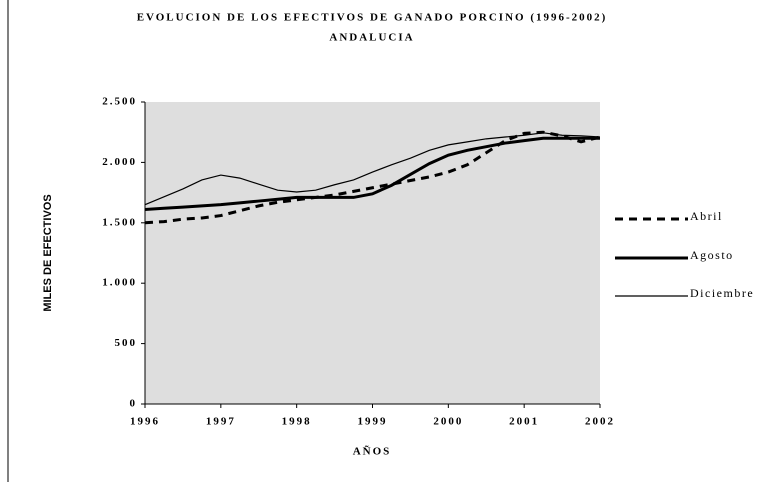 This screenshot has height=482, width=764. What do you see at coordinates (126, 343) in the screenshot?
I see `y-tick-label: 500` at bounding box center [126, 343].